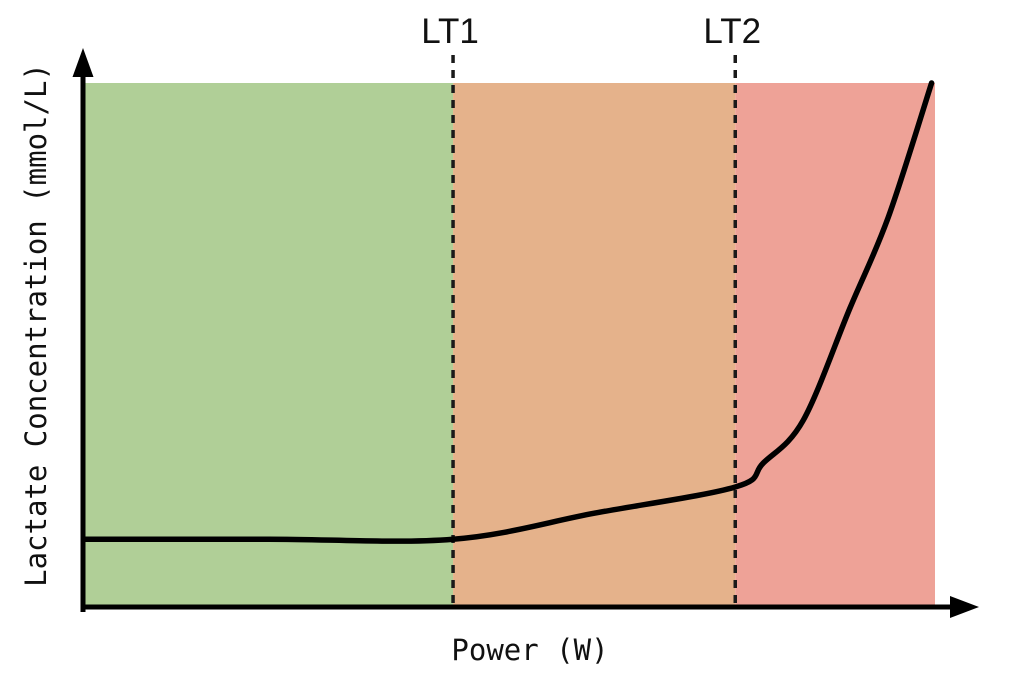 The height and width of the screenshot is (686, 1010). What do you see at coordinates (529, 650) in the screenshot?
I see `x-axis-label: Power (W)` at bounding box center [529, 650].